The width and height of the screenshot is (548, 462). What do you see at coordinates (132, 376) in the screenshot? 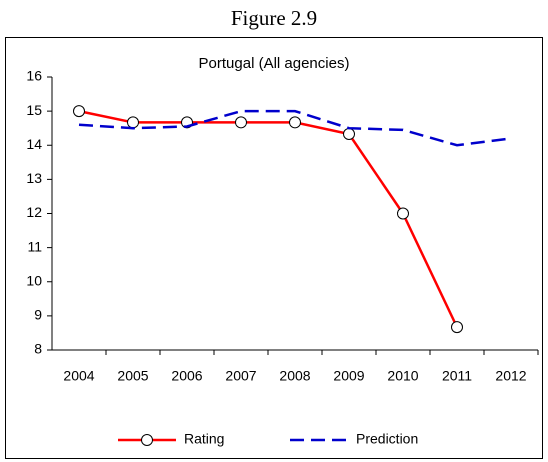
I see `x-tick-label: 2005` at bounding box center [132, 376].